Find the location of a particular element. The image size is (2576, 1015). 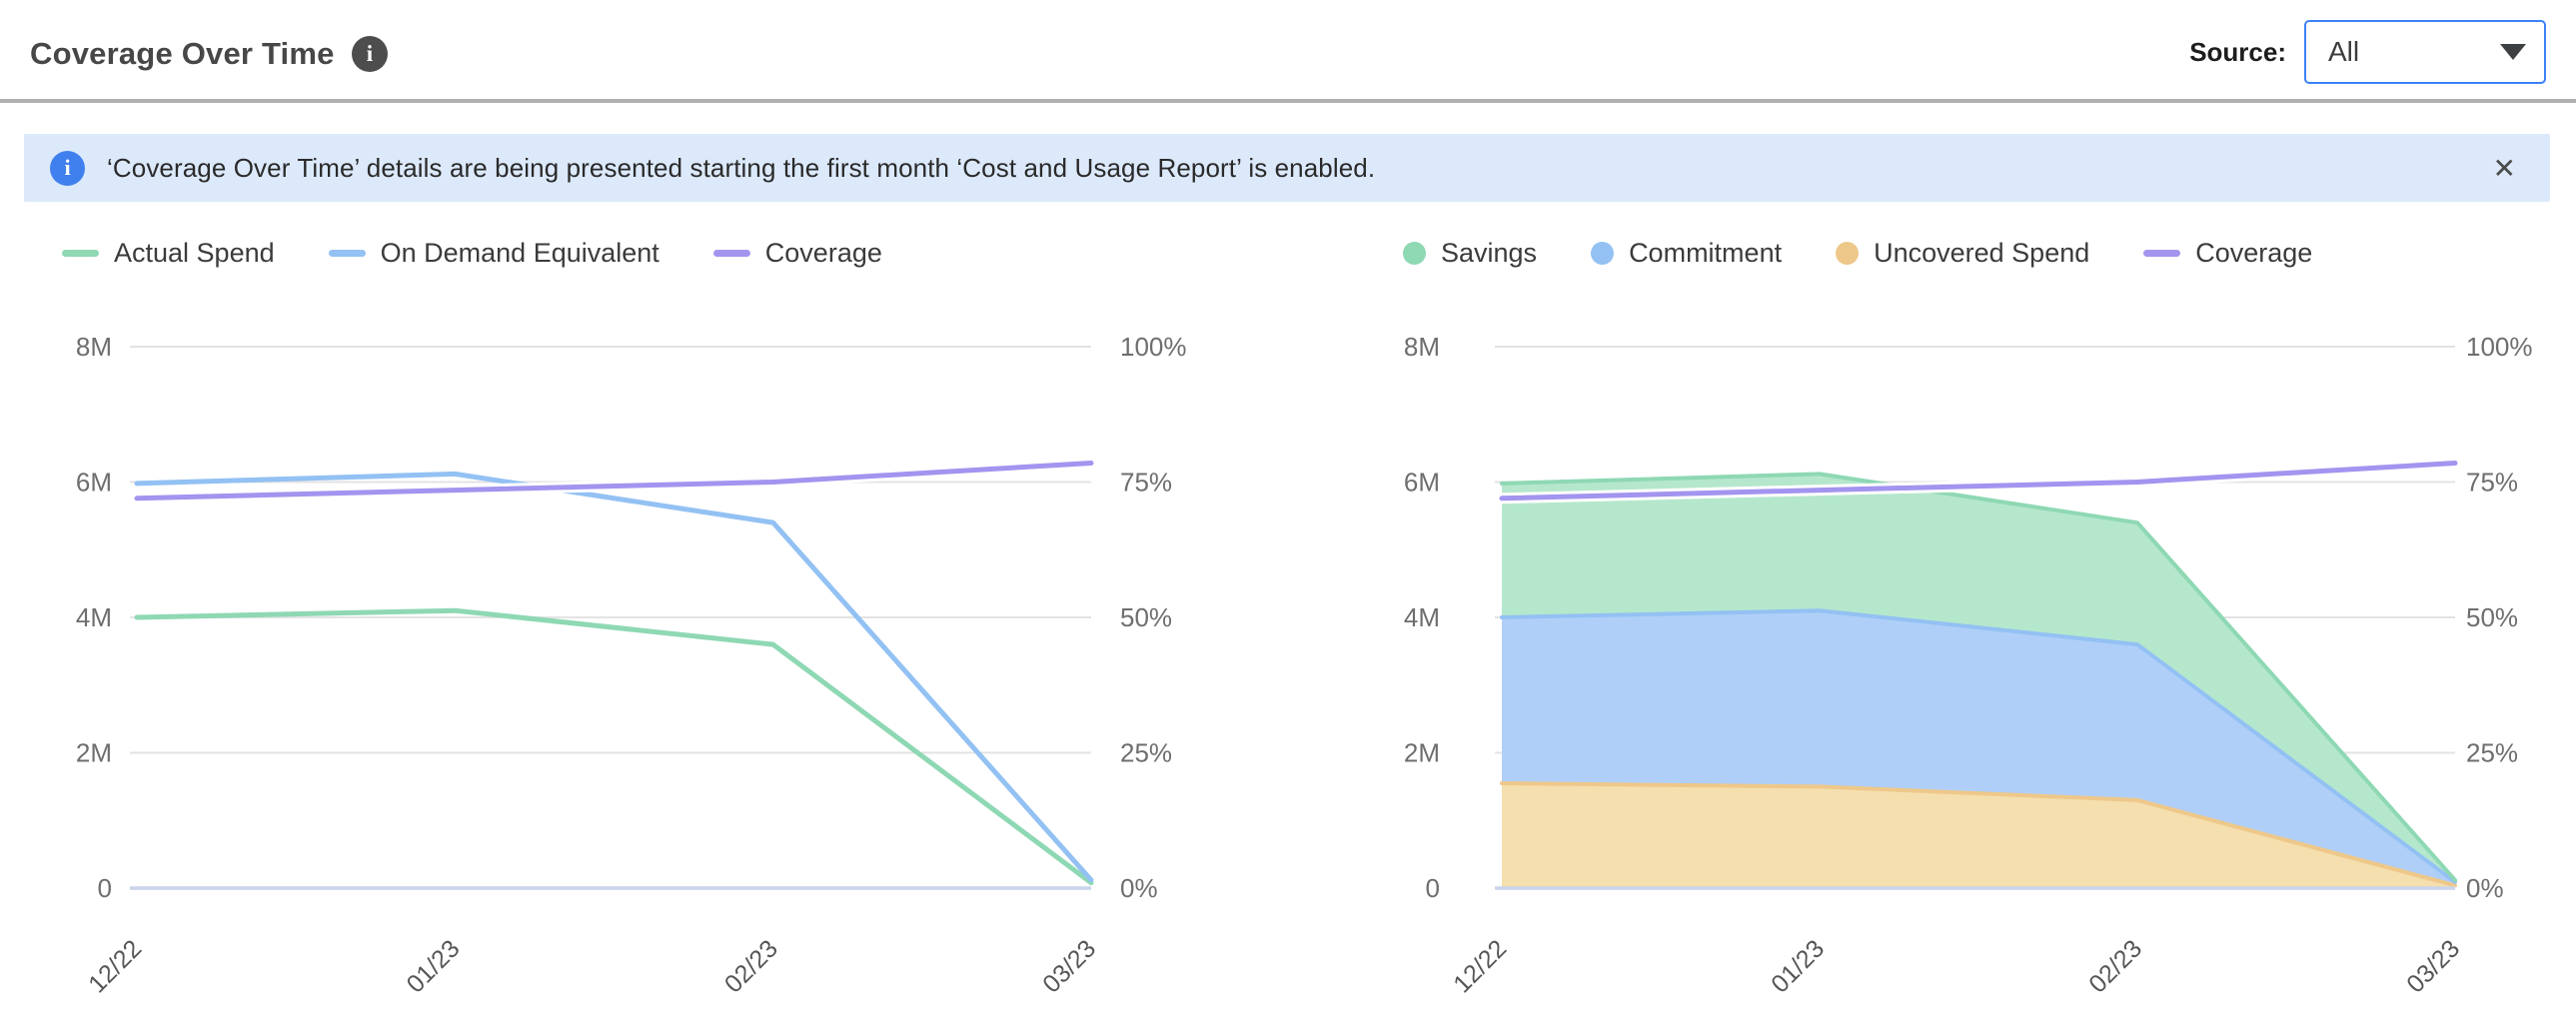

close-icon: ✕ is located at coordinates (2504, 168).